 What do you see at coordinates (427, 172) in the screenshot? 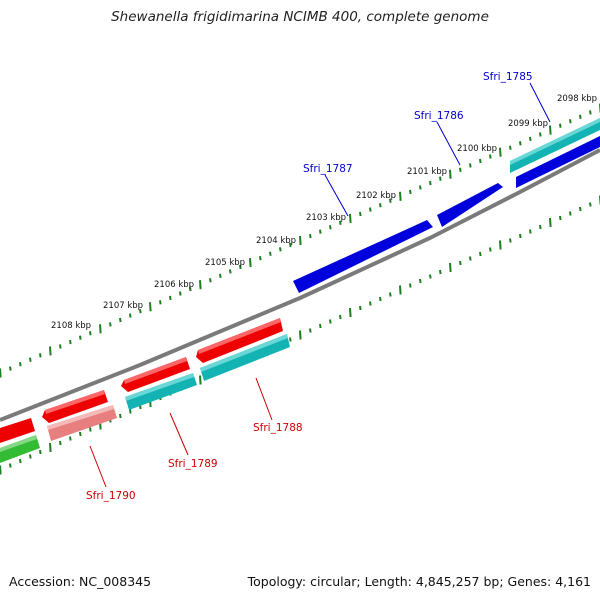
I see `scale-label: 2101 kbp` at bounding box center [427, 172].